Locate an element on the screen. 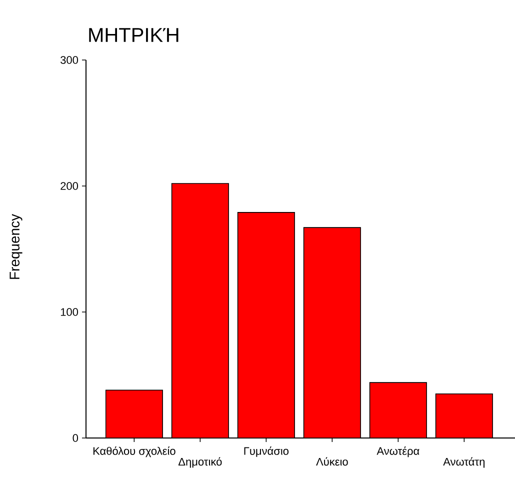  x-tick-label: Ανωτάτη is located at coordinates (463, 462).